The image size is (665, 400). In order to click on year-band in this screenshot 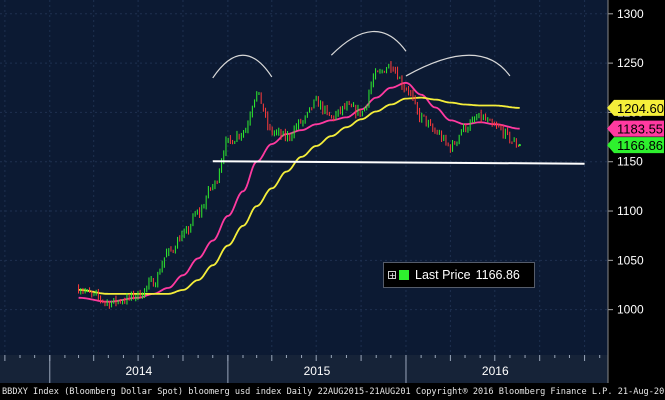, I will do `click(304, 369)`.